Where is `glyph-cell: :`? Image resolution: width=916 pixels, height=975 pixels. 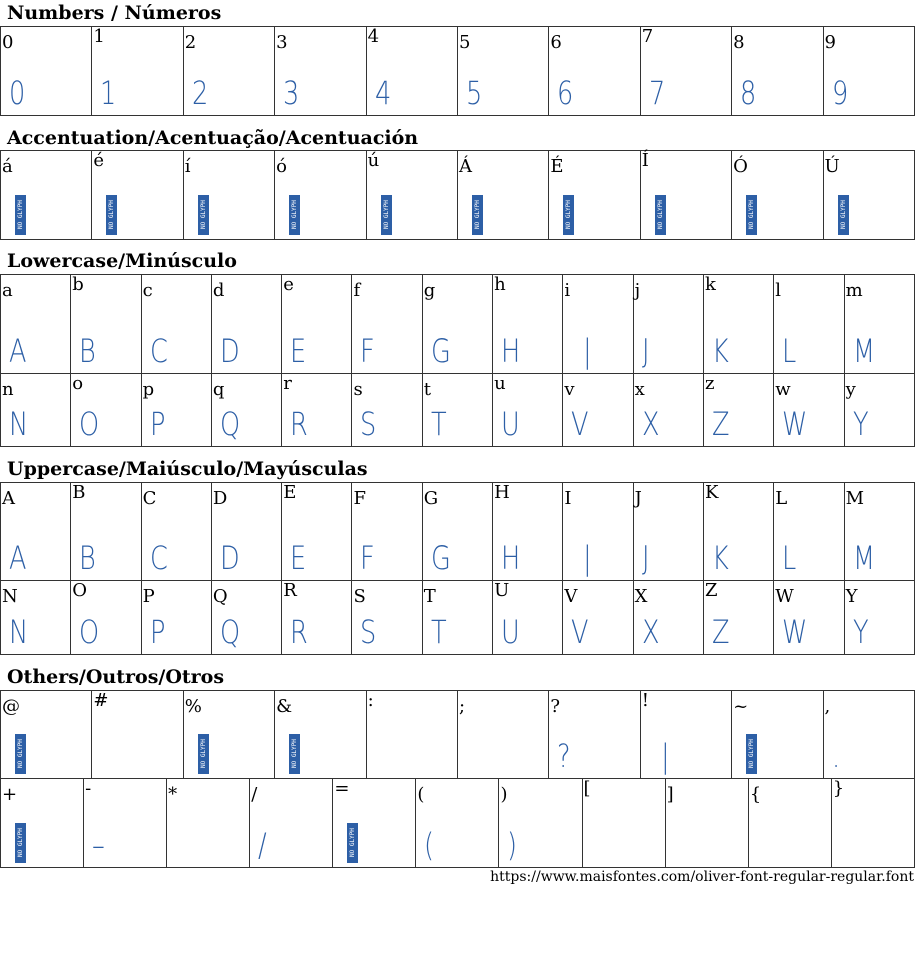
glyph-cell: : is located at coordinates (411, 734).